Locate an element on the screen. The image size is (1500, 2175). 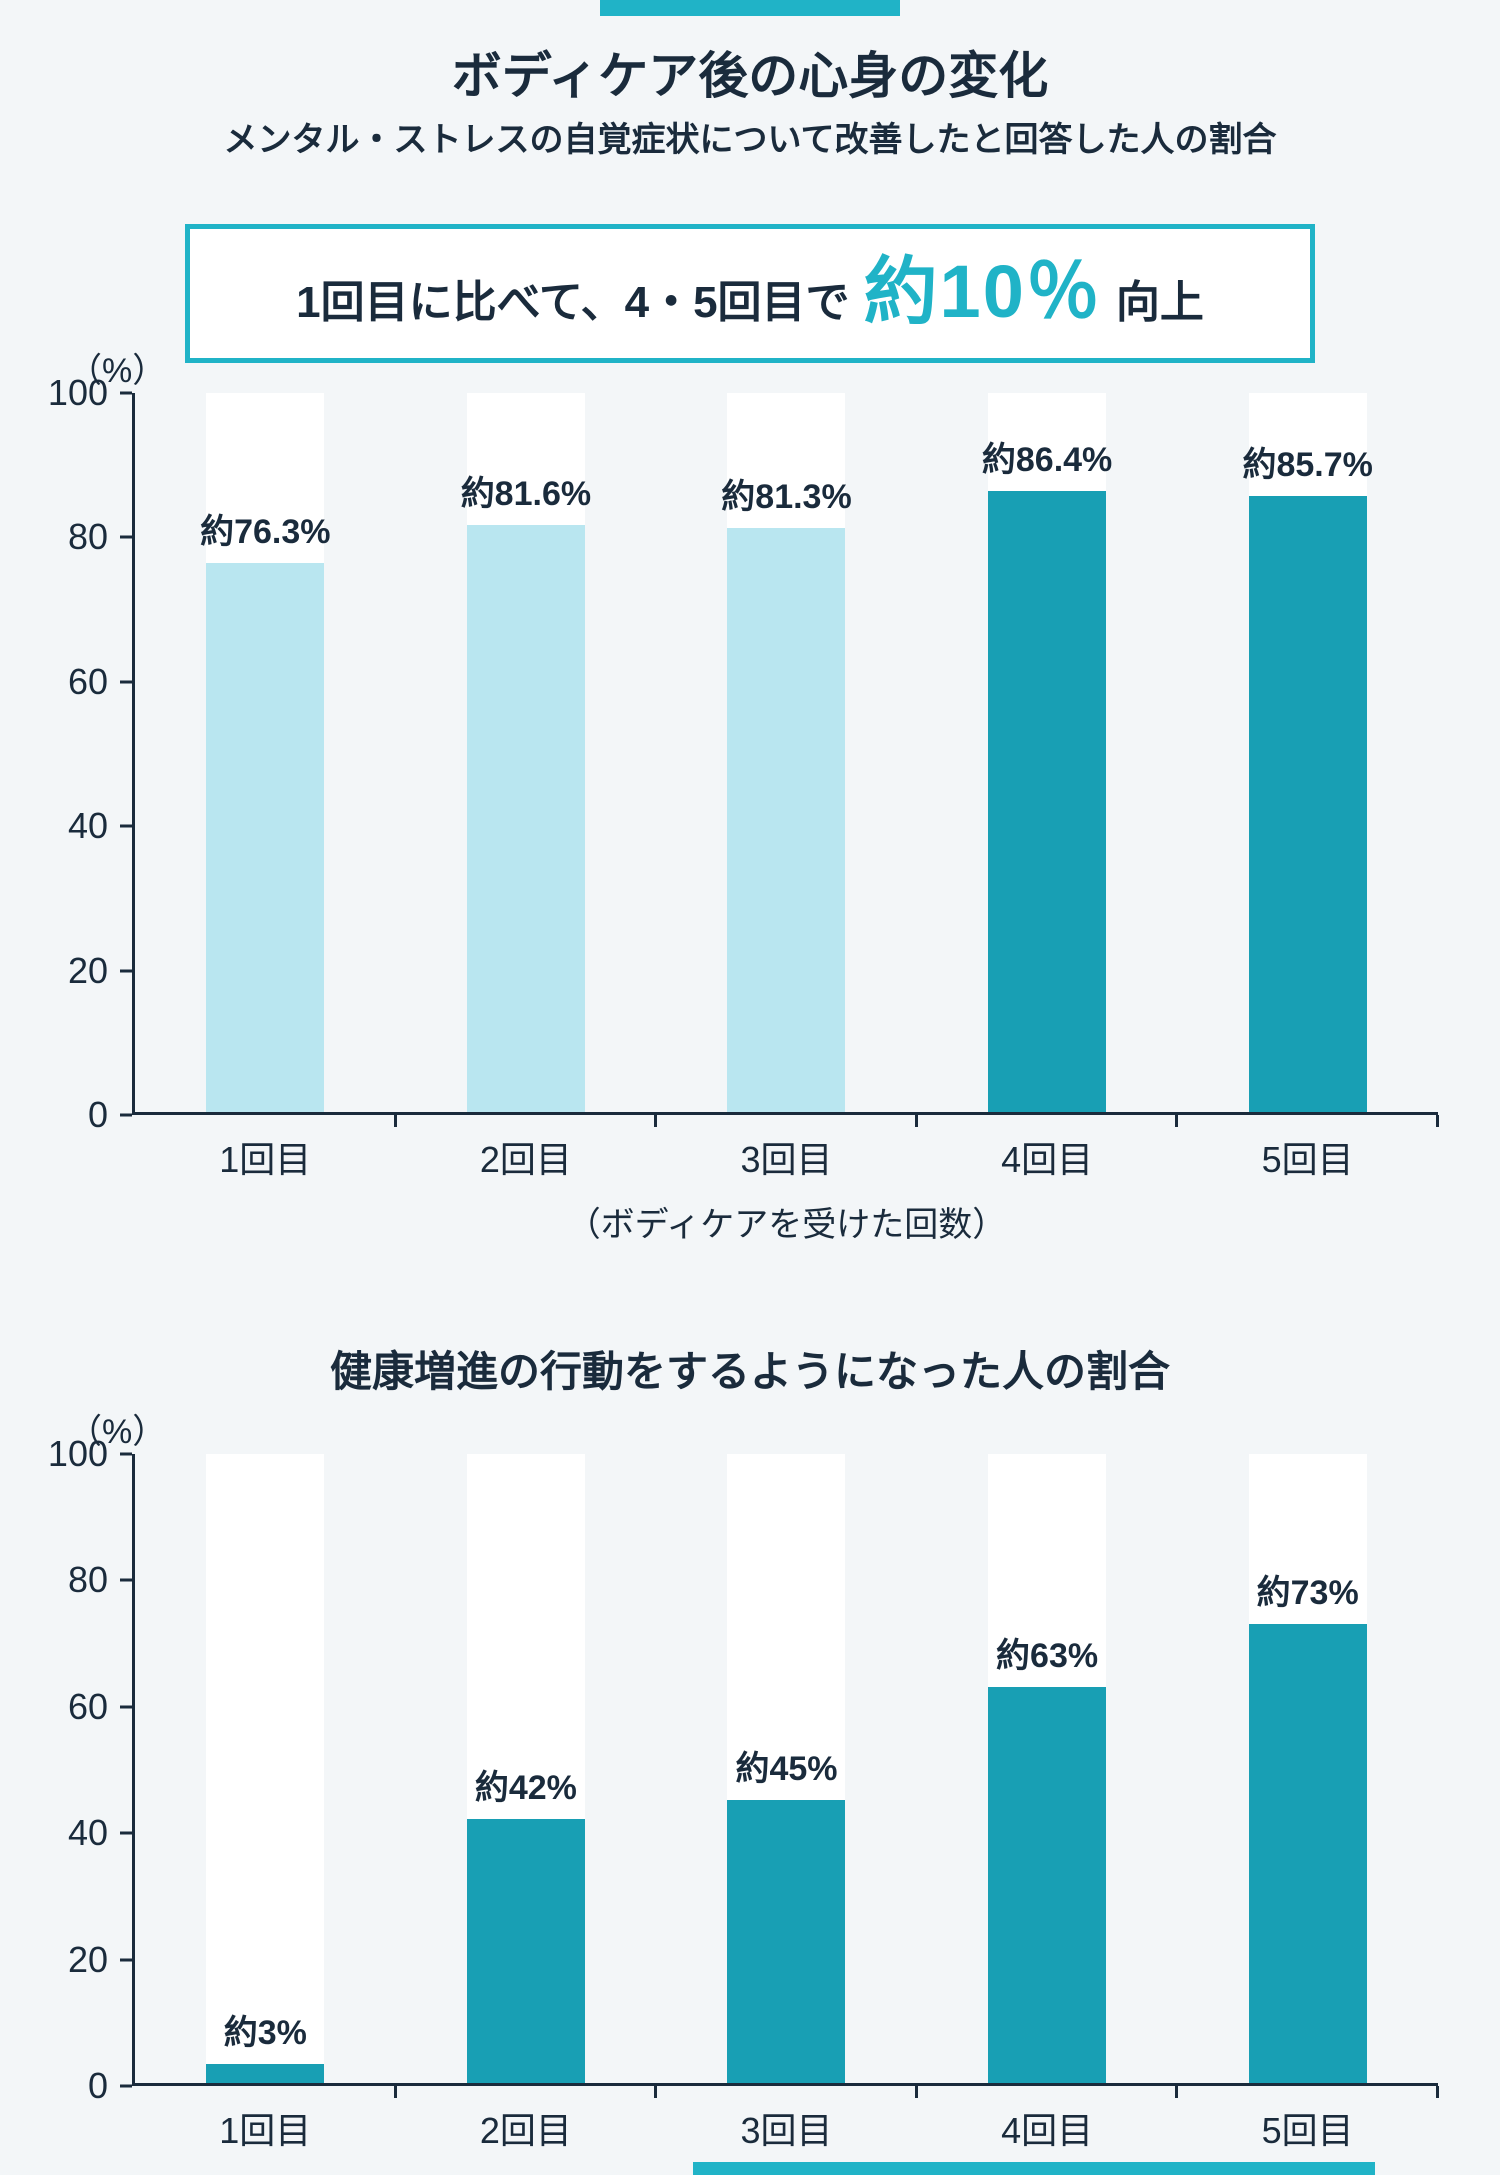
bar-value-label: 約45% is located at coordinates (786, 1769).